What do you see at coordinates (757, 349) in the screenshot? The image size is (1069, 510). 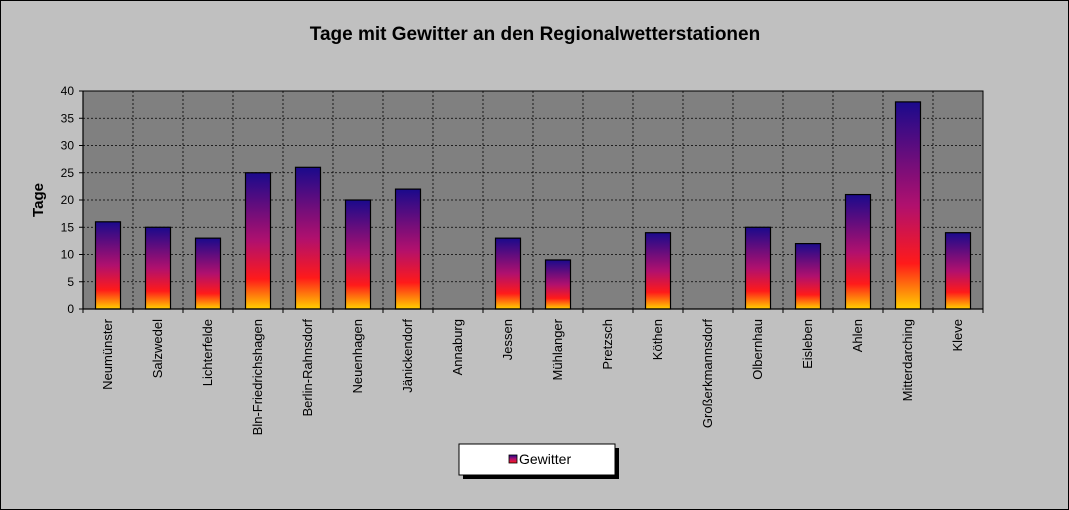 I see `x-tick-label: Olbernhau` at bounding box center [757, 349].